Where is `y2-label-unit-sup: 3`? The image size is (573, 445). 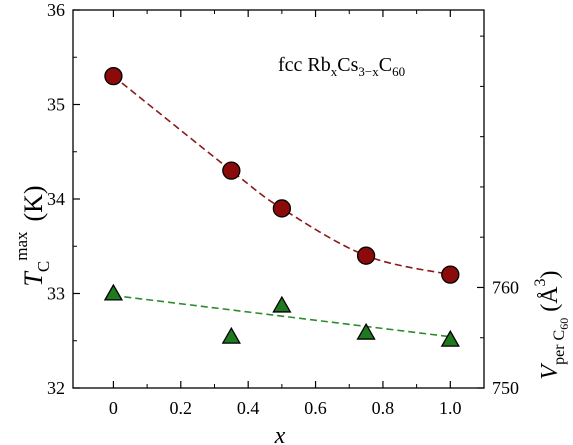
y2-label-unit-sup: 3 is located at coordinates (540, 282).